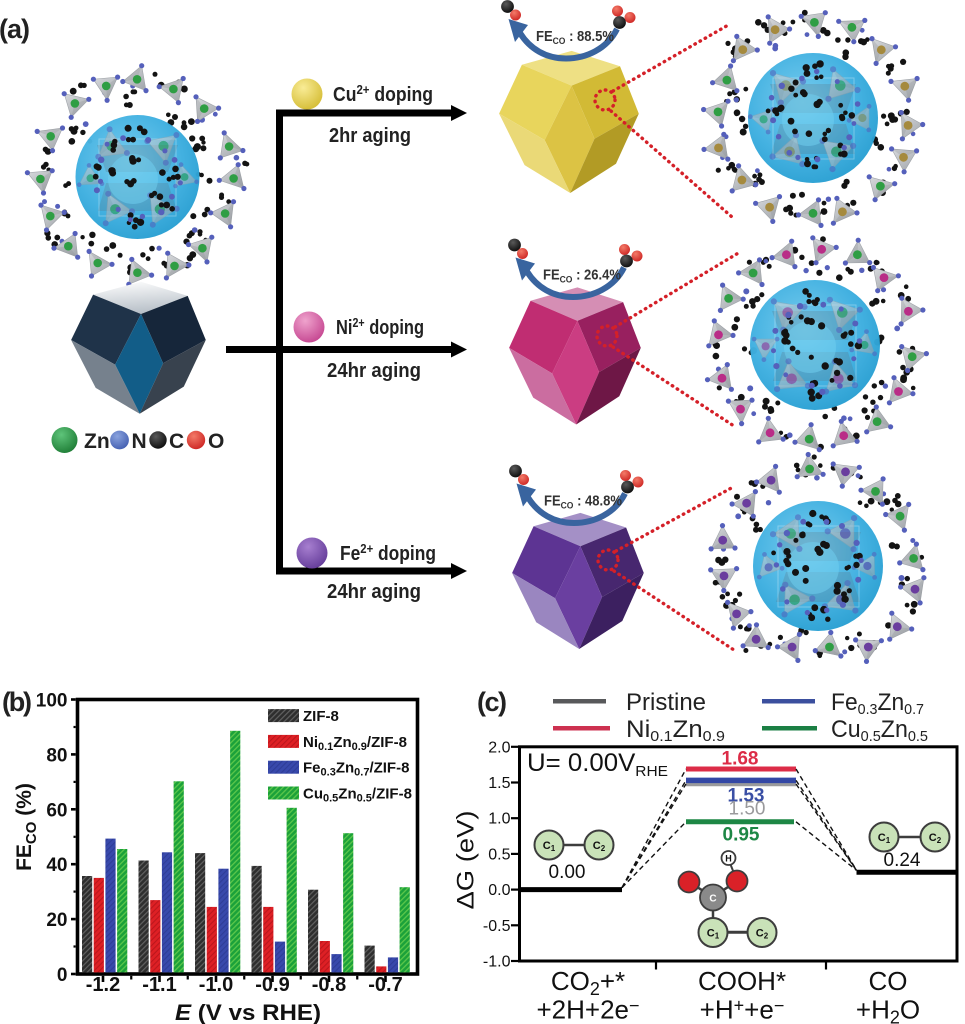 The image size is (965, 1024). Describe the element at coordinates (56, 810) in the screenshot. I see `svg-text: 60` at that location.